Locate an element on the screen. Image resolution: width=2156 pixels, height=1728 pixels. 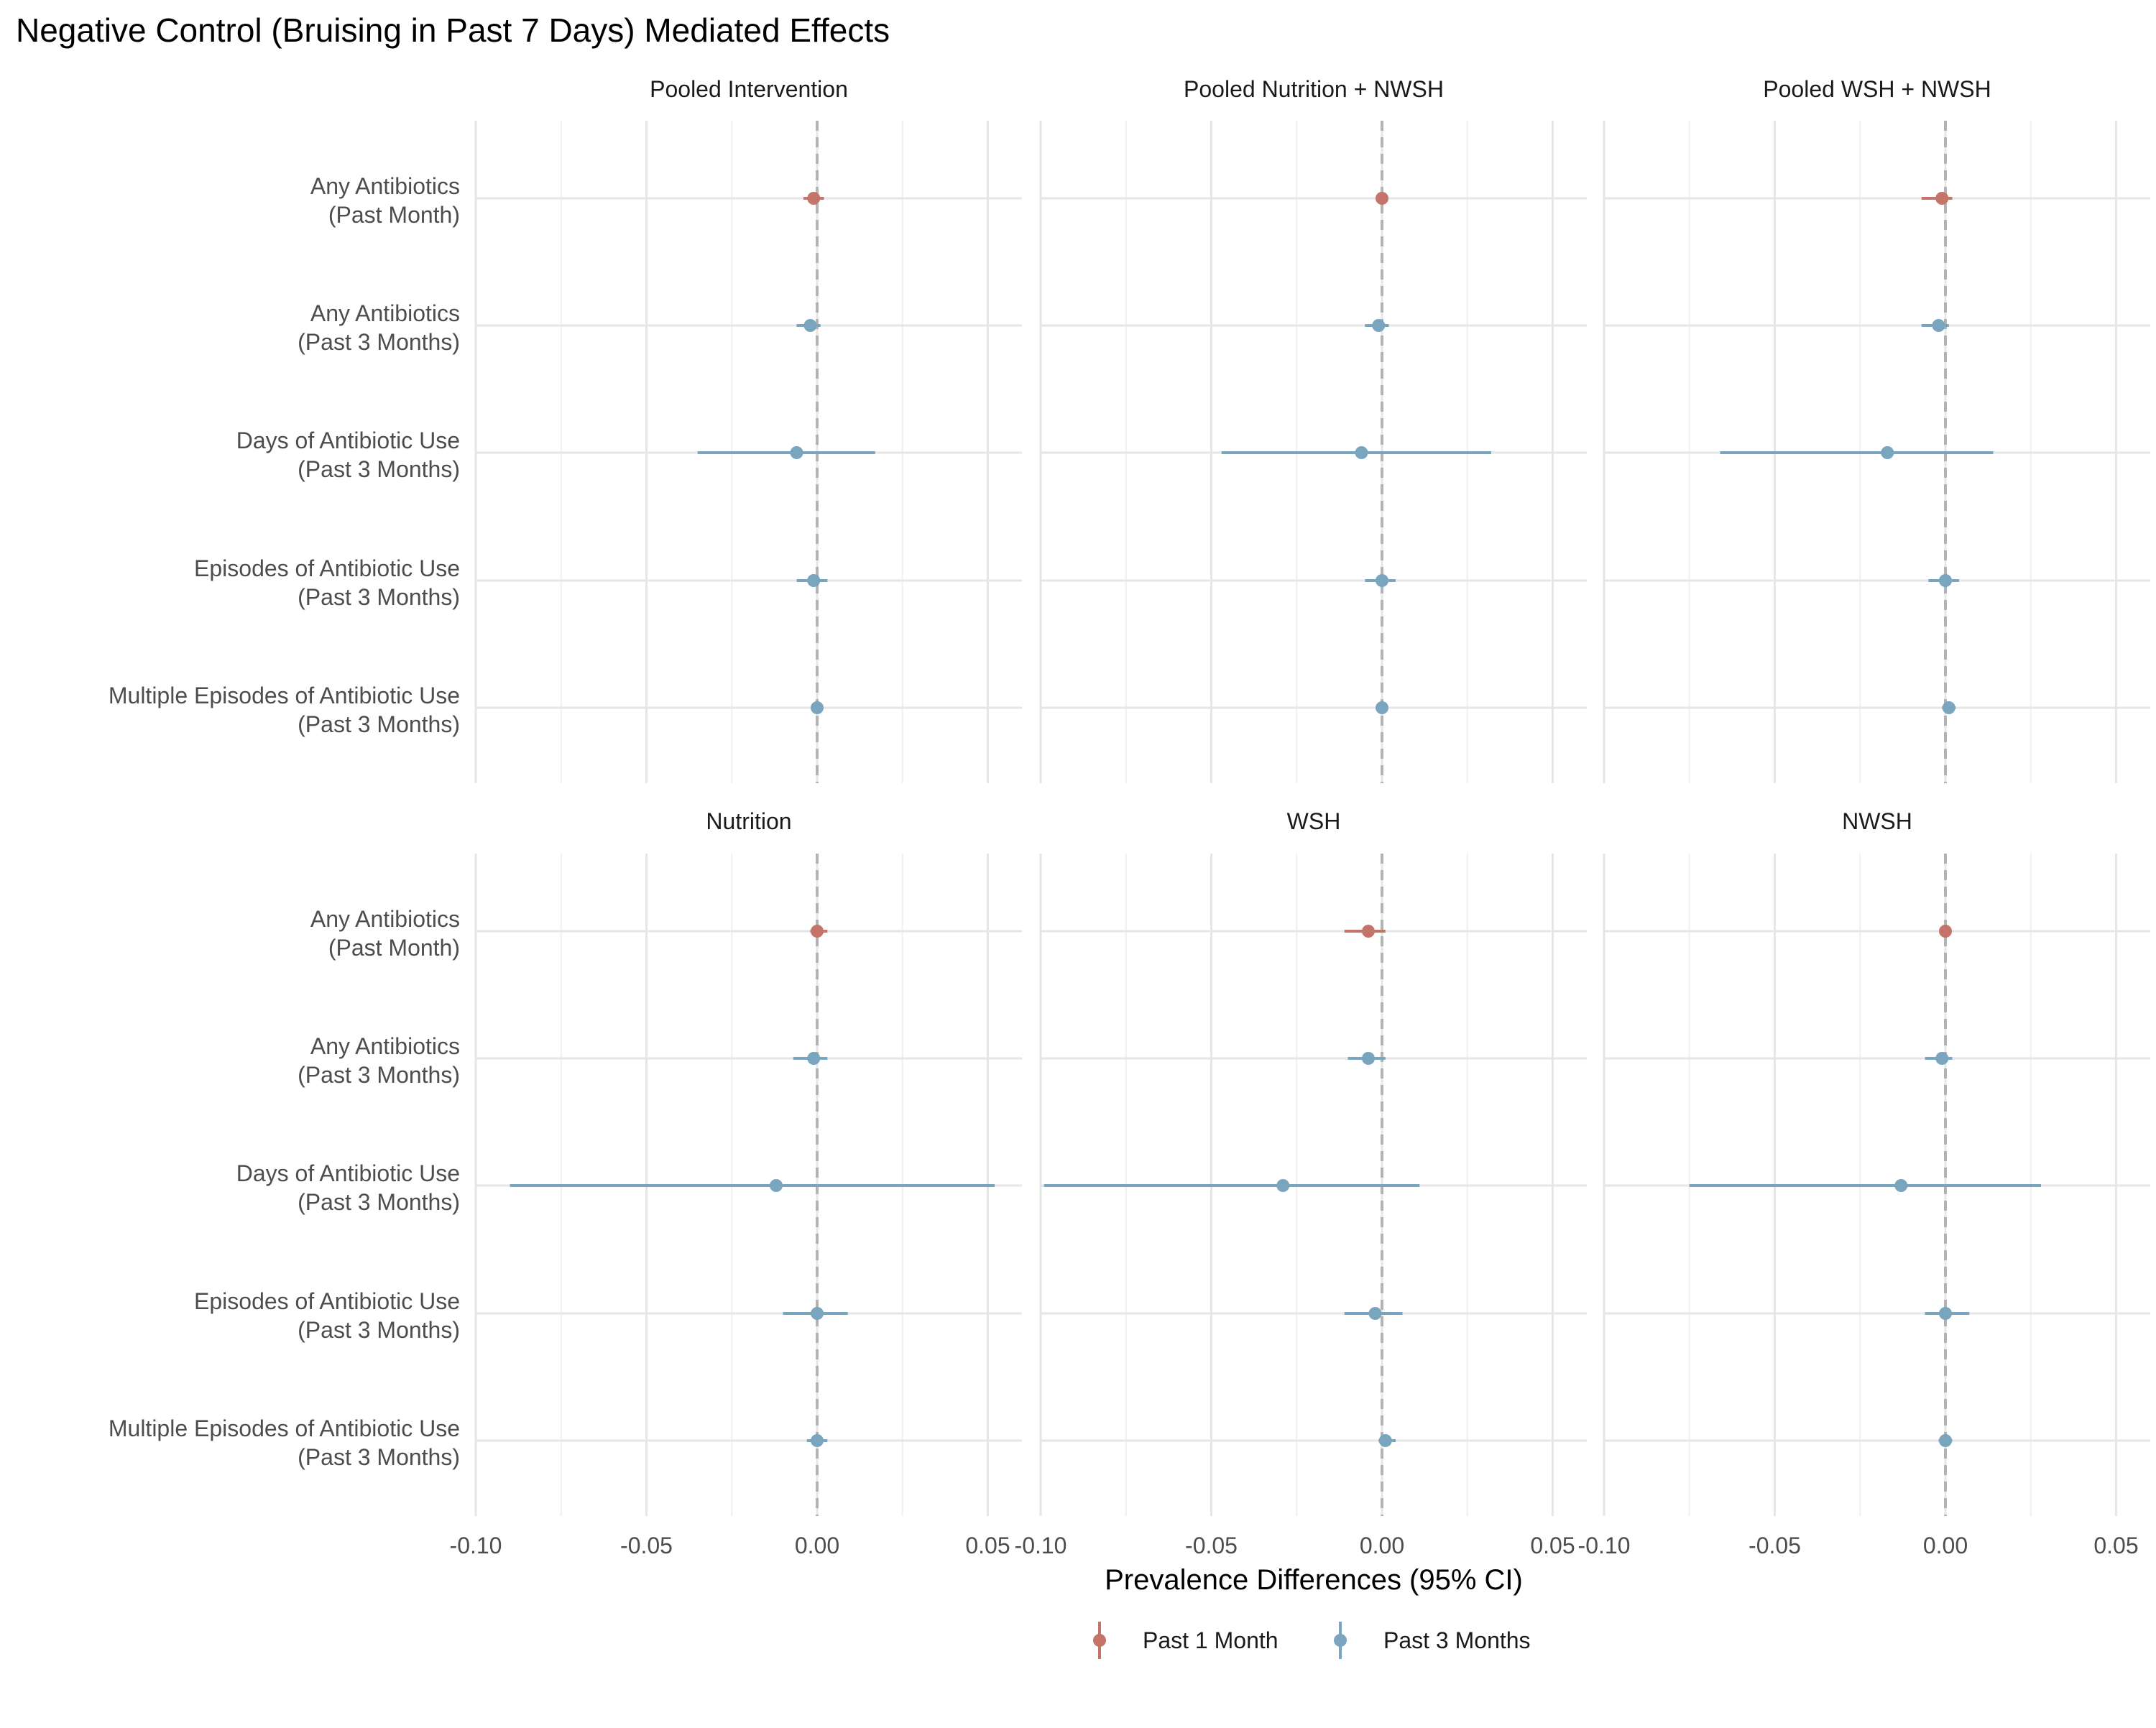
x-axis-label: Prevalence Differences (95% CI) is located at coordinates (1314, 1580).